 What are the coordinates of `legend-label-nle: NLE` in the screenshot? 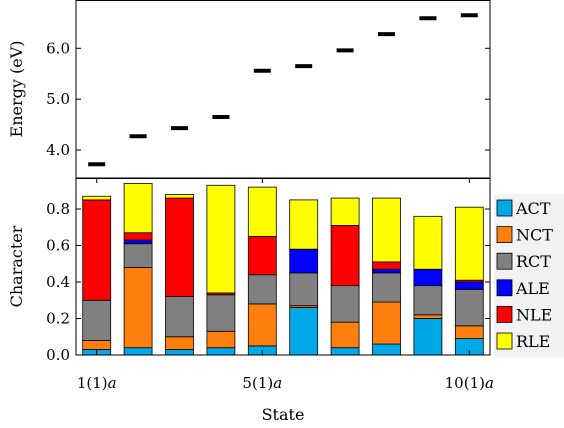 It's located at (534, 314).